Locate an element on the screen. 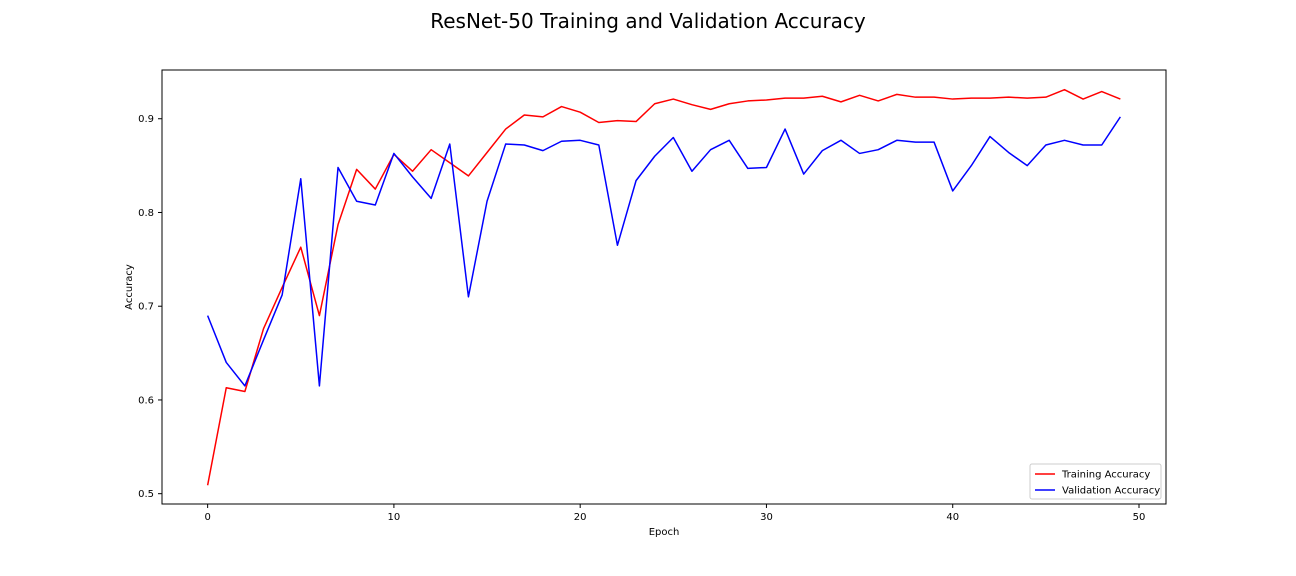 This screenshot has height=576, width=1296. x-tick-label: 50 is located at coordinates (1139, 517).